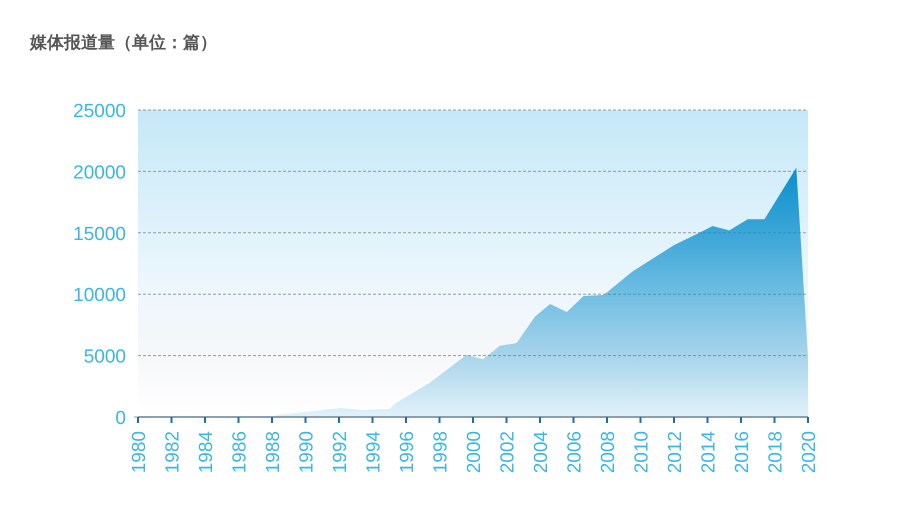 This screenshot has height=524, width=900. I want to click on y-tick-label: 15000, so click(99, 234).